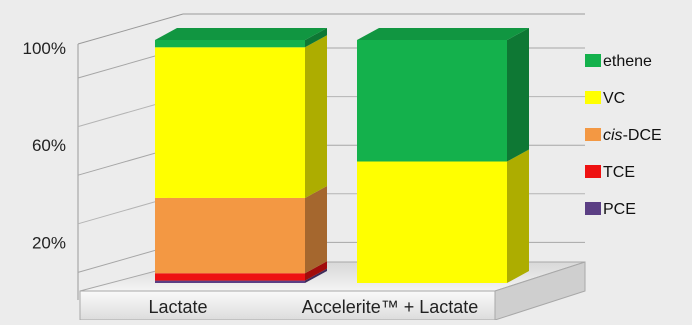 The image size is (692, 325). I want to click on x-tick-label-2: Accelerite™ + Lactate, so click(390, 307).